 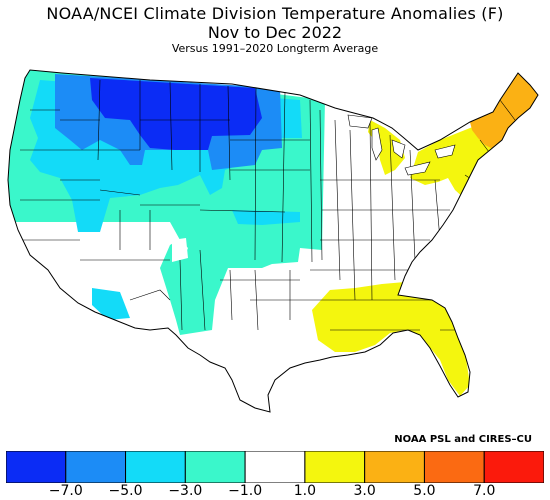 I want to click on legend-tick-label: −1.0, so click(x=245, y=491).